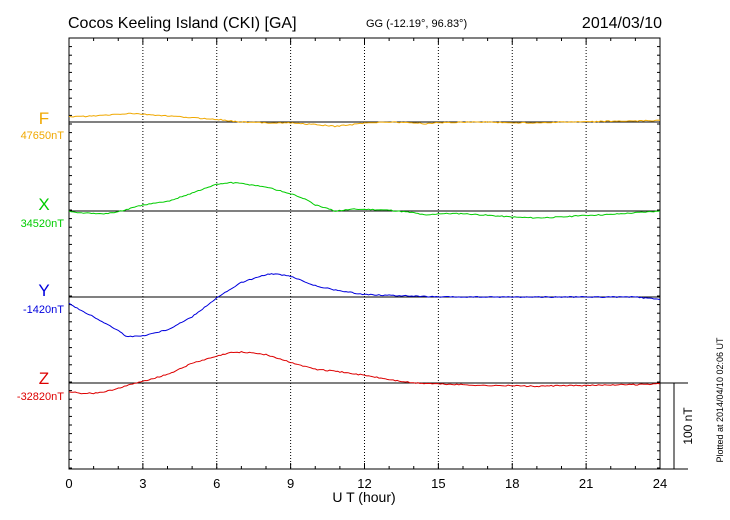 The image size is (730, 520). What do you see at coordinates (660, 483) in the screenshot?
I see `x-tick-label: 24` at bounding box center [660, 483].